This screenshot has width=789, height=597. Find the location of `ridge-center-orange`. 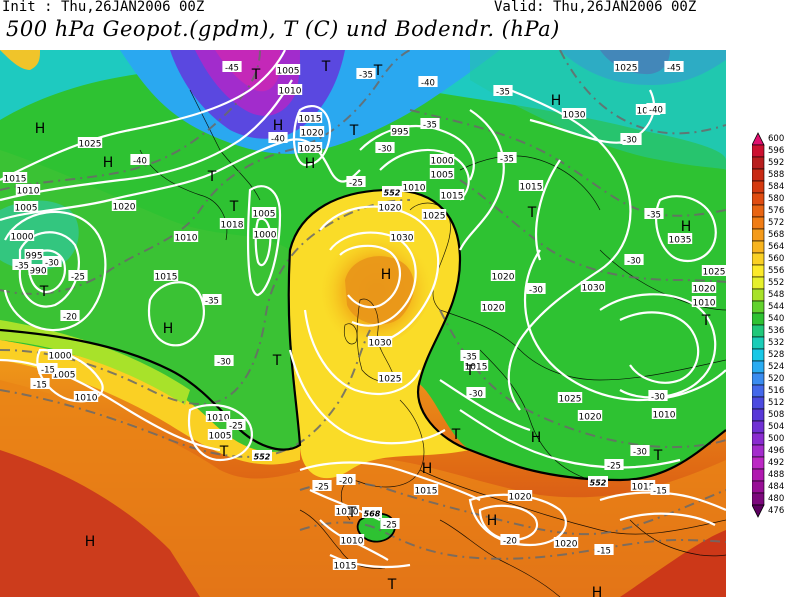

ridge-center-orange is located at coordinates (379, 290).